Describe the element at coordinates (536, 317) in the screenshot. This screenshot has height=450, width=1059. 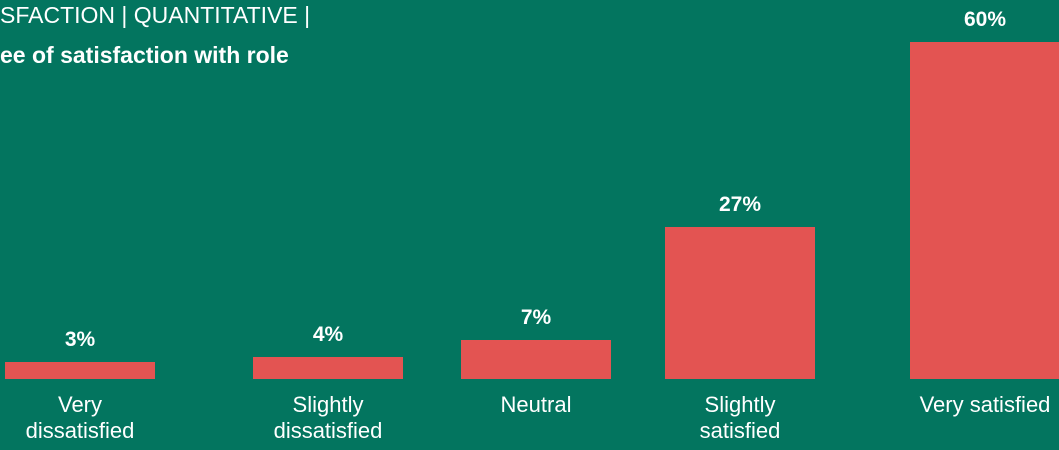
I see `value-label: 7%` at that location.